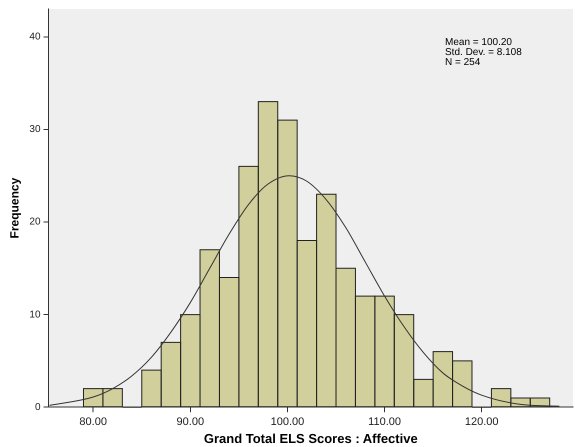 This screenshot has width=575, height=447. Describe the element at coordinates (483, 52) in the screenshot. I see `annotation: Std. Dev. = 8.108` at that location.